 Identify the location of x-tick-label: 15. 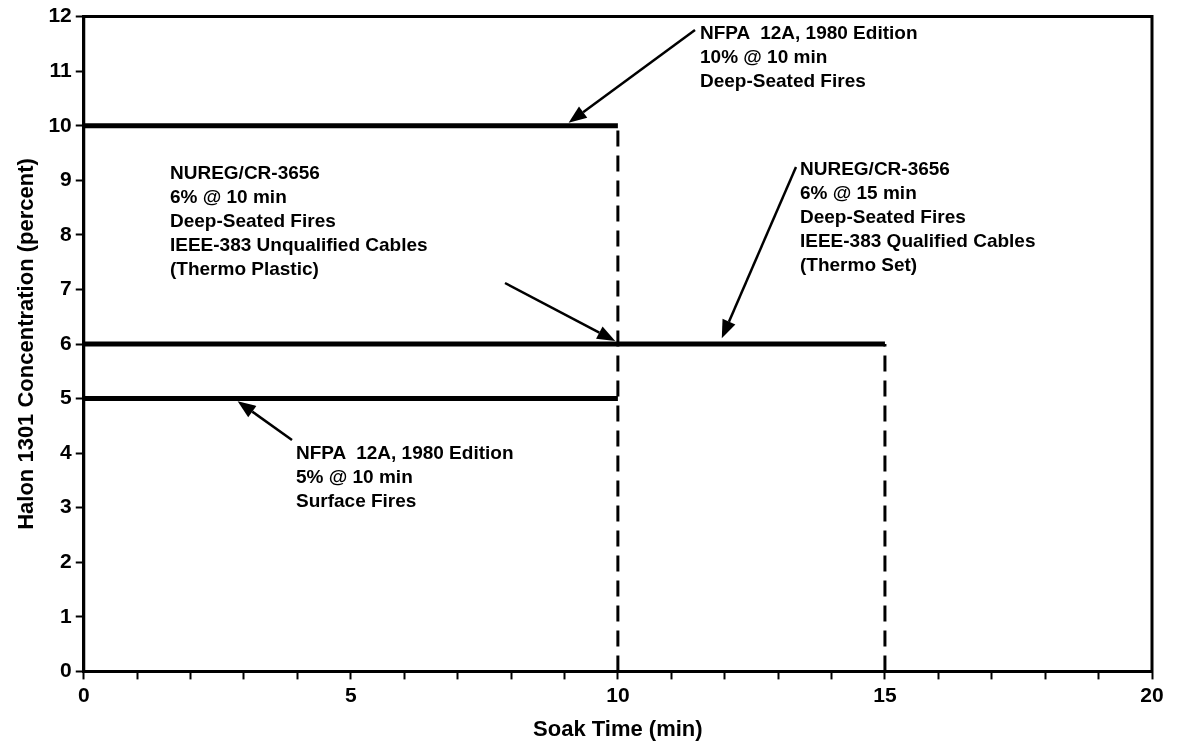
(885, 694).